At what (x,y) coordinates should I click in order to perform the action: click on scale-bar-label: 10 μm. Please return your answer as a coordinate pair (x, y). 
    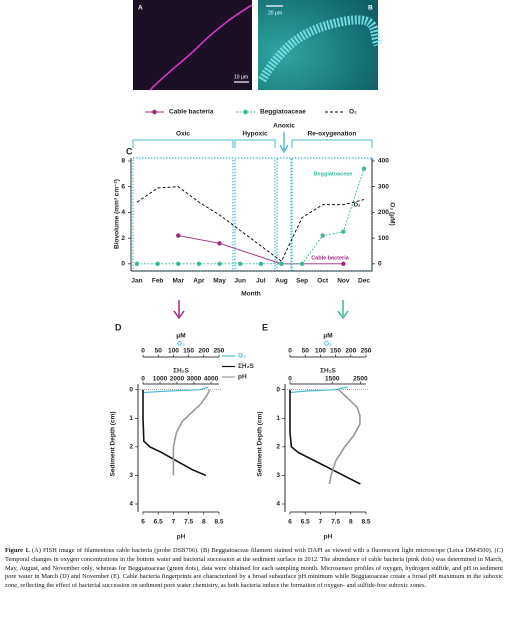
    Looking at the image, I should click on (241, 77).